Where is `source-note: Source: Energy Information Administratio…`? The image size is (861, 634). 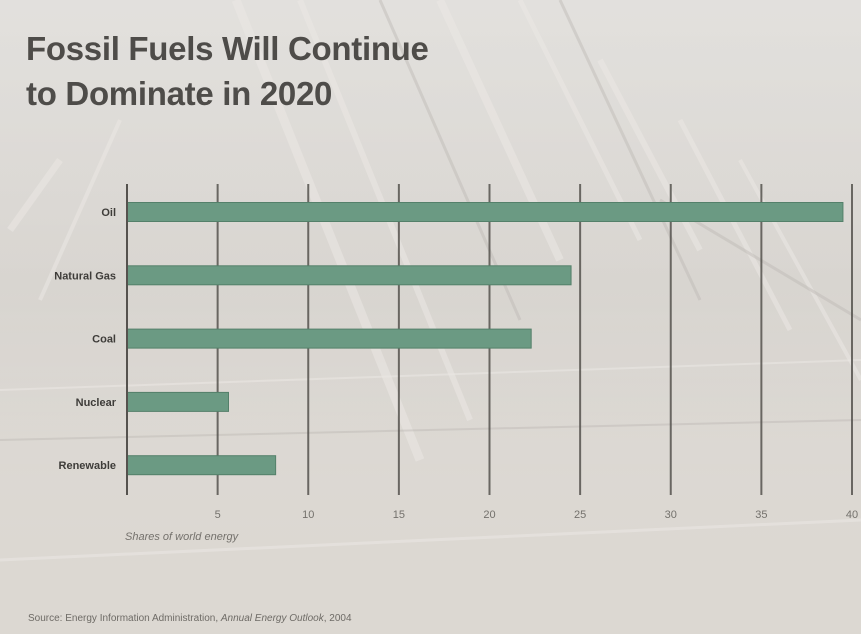
source-note: Source: Energy Information Administratio… is located at coordinates (190, 618).